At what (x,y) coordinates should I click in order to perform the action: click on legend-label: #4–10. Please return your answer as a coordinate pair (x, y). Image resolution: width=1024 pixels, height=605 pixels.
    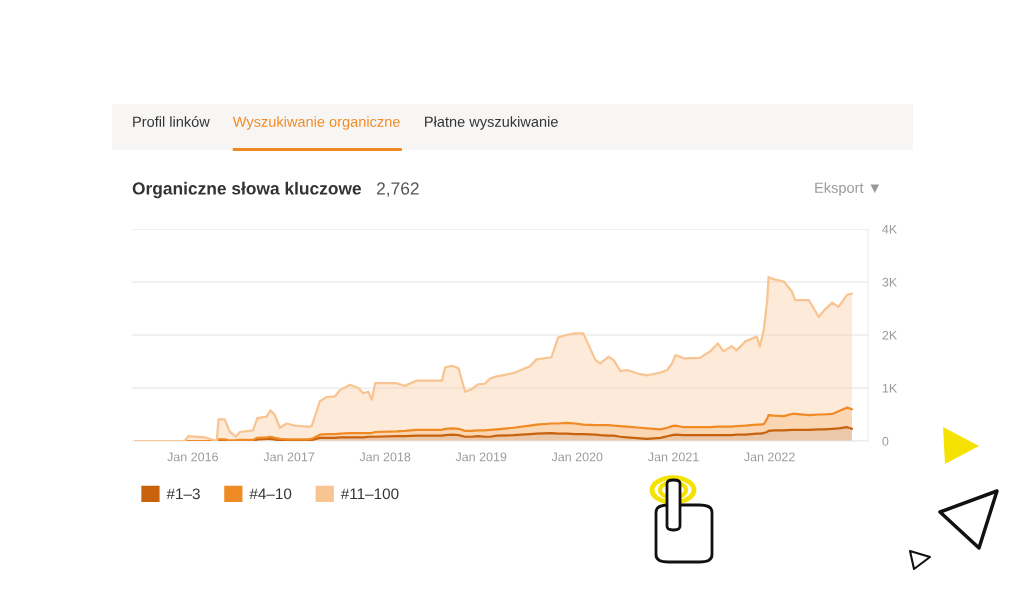
    Looking at the image, I should click on (270, 494).